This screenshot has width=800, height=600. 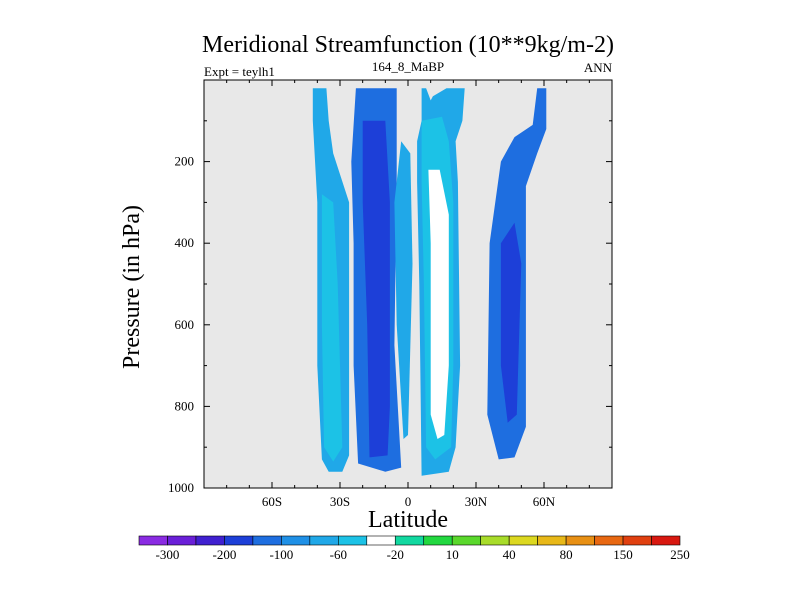 I want to click on y-tick-label: 600, so click(x=185, y=324).